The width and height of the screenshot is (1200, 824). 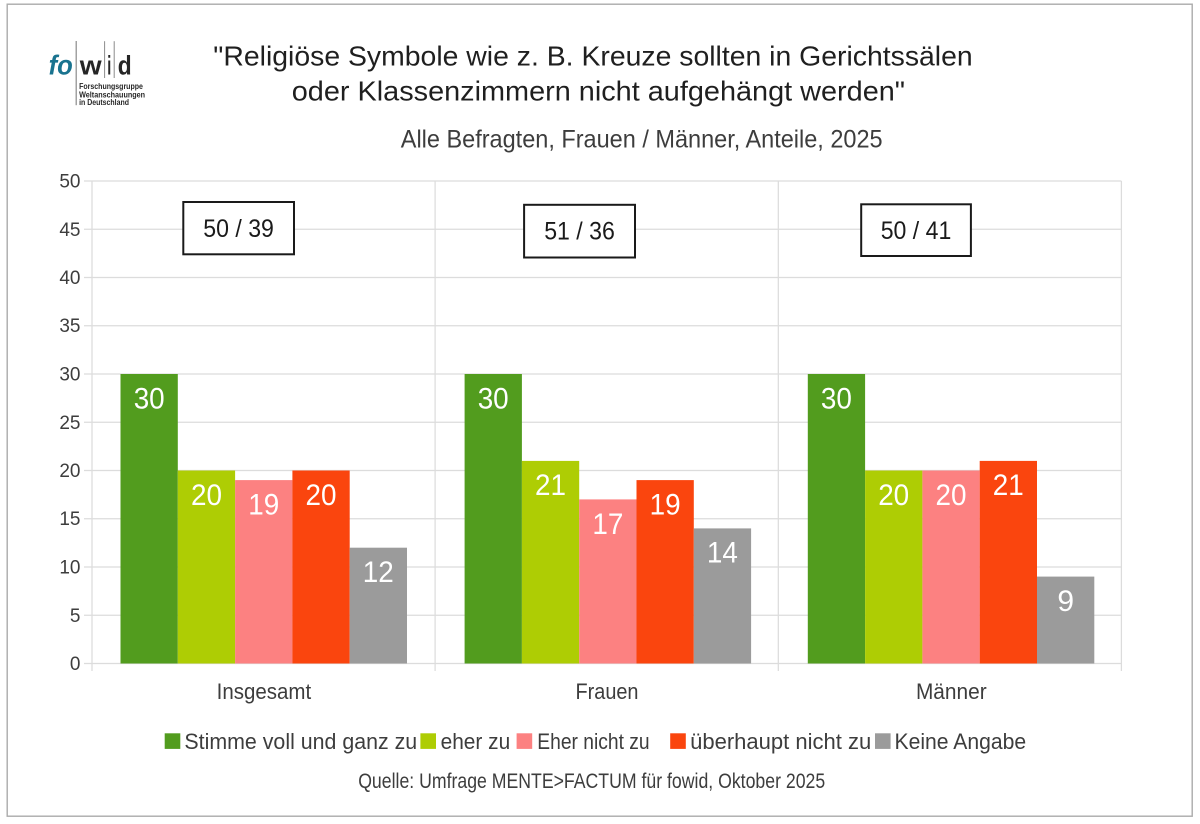 I want to click on svg-text: 17, so click(x=607, y=524).